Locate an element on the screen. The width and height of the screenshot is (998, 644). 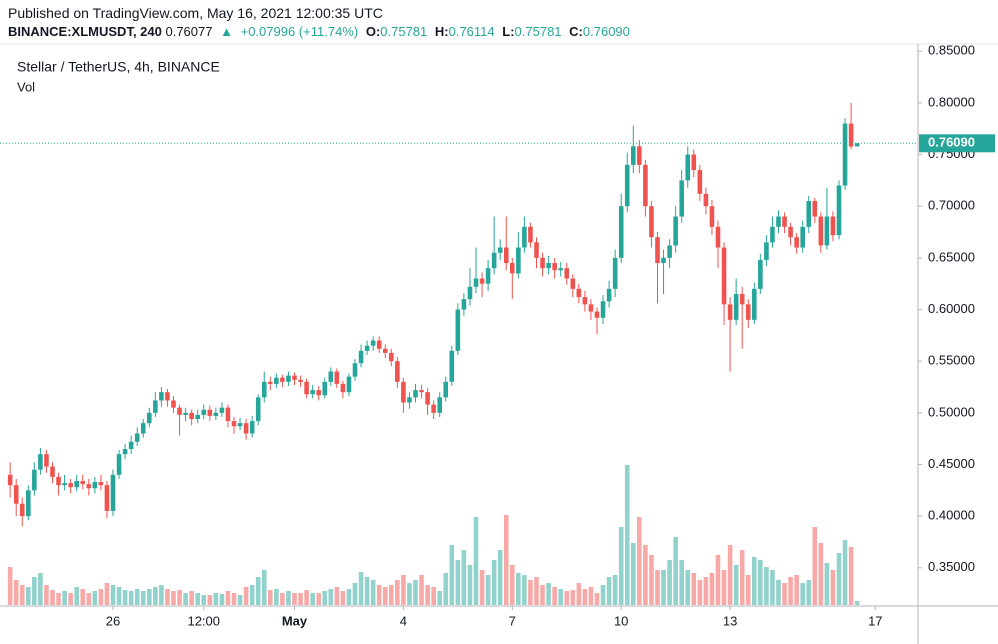
o-label: O: is located at coordinates (373, 31).